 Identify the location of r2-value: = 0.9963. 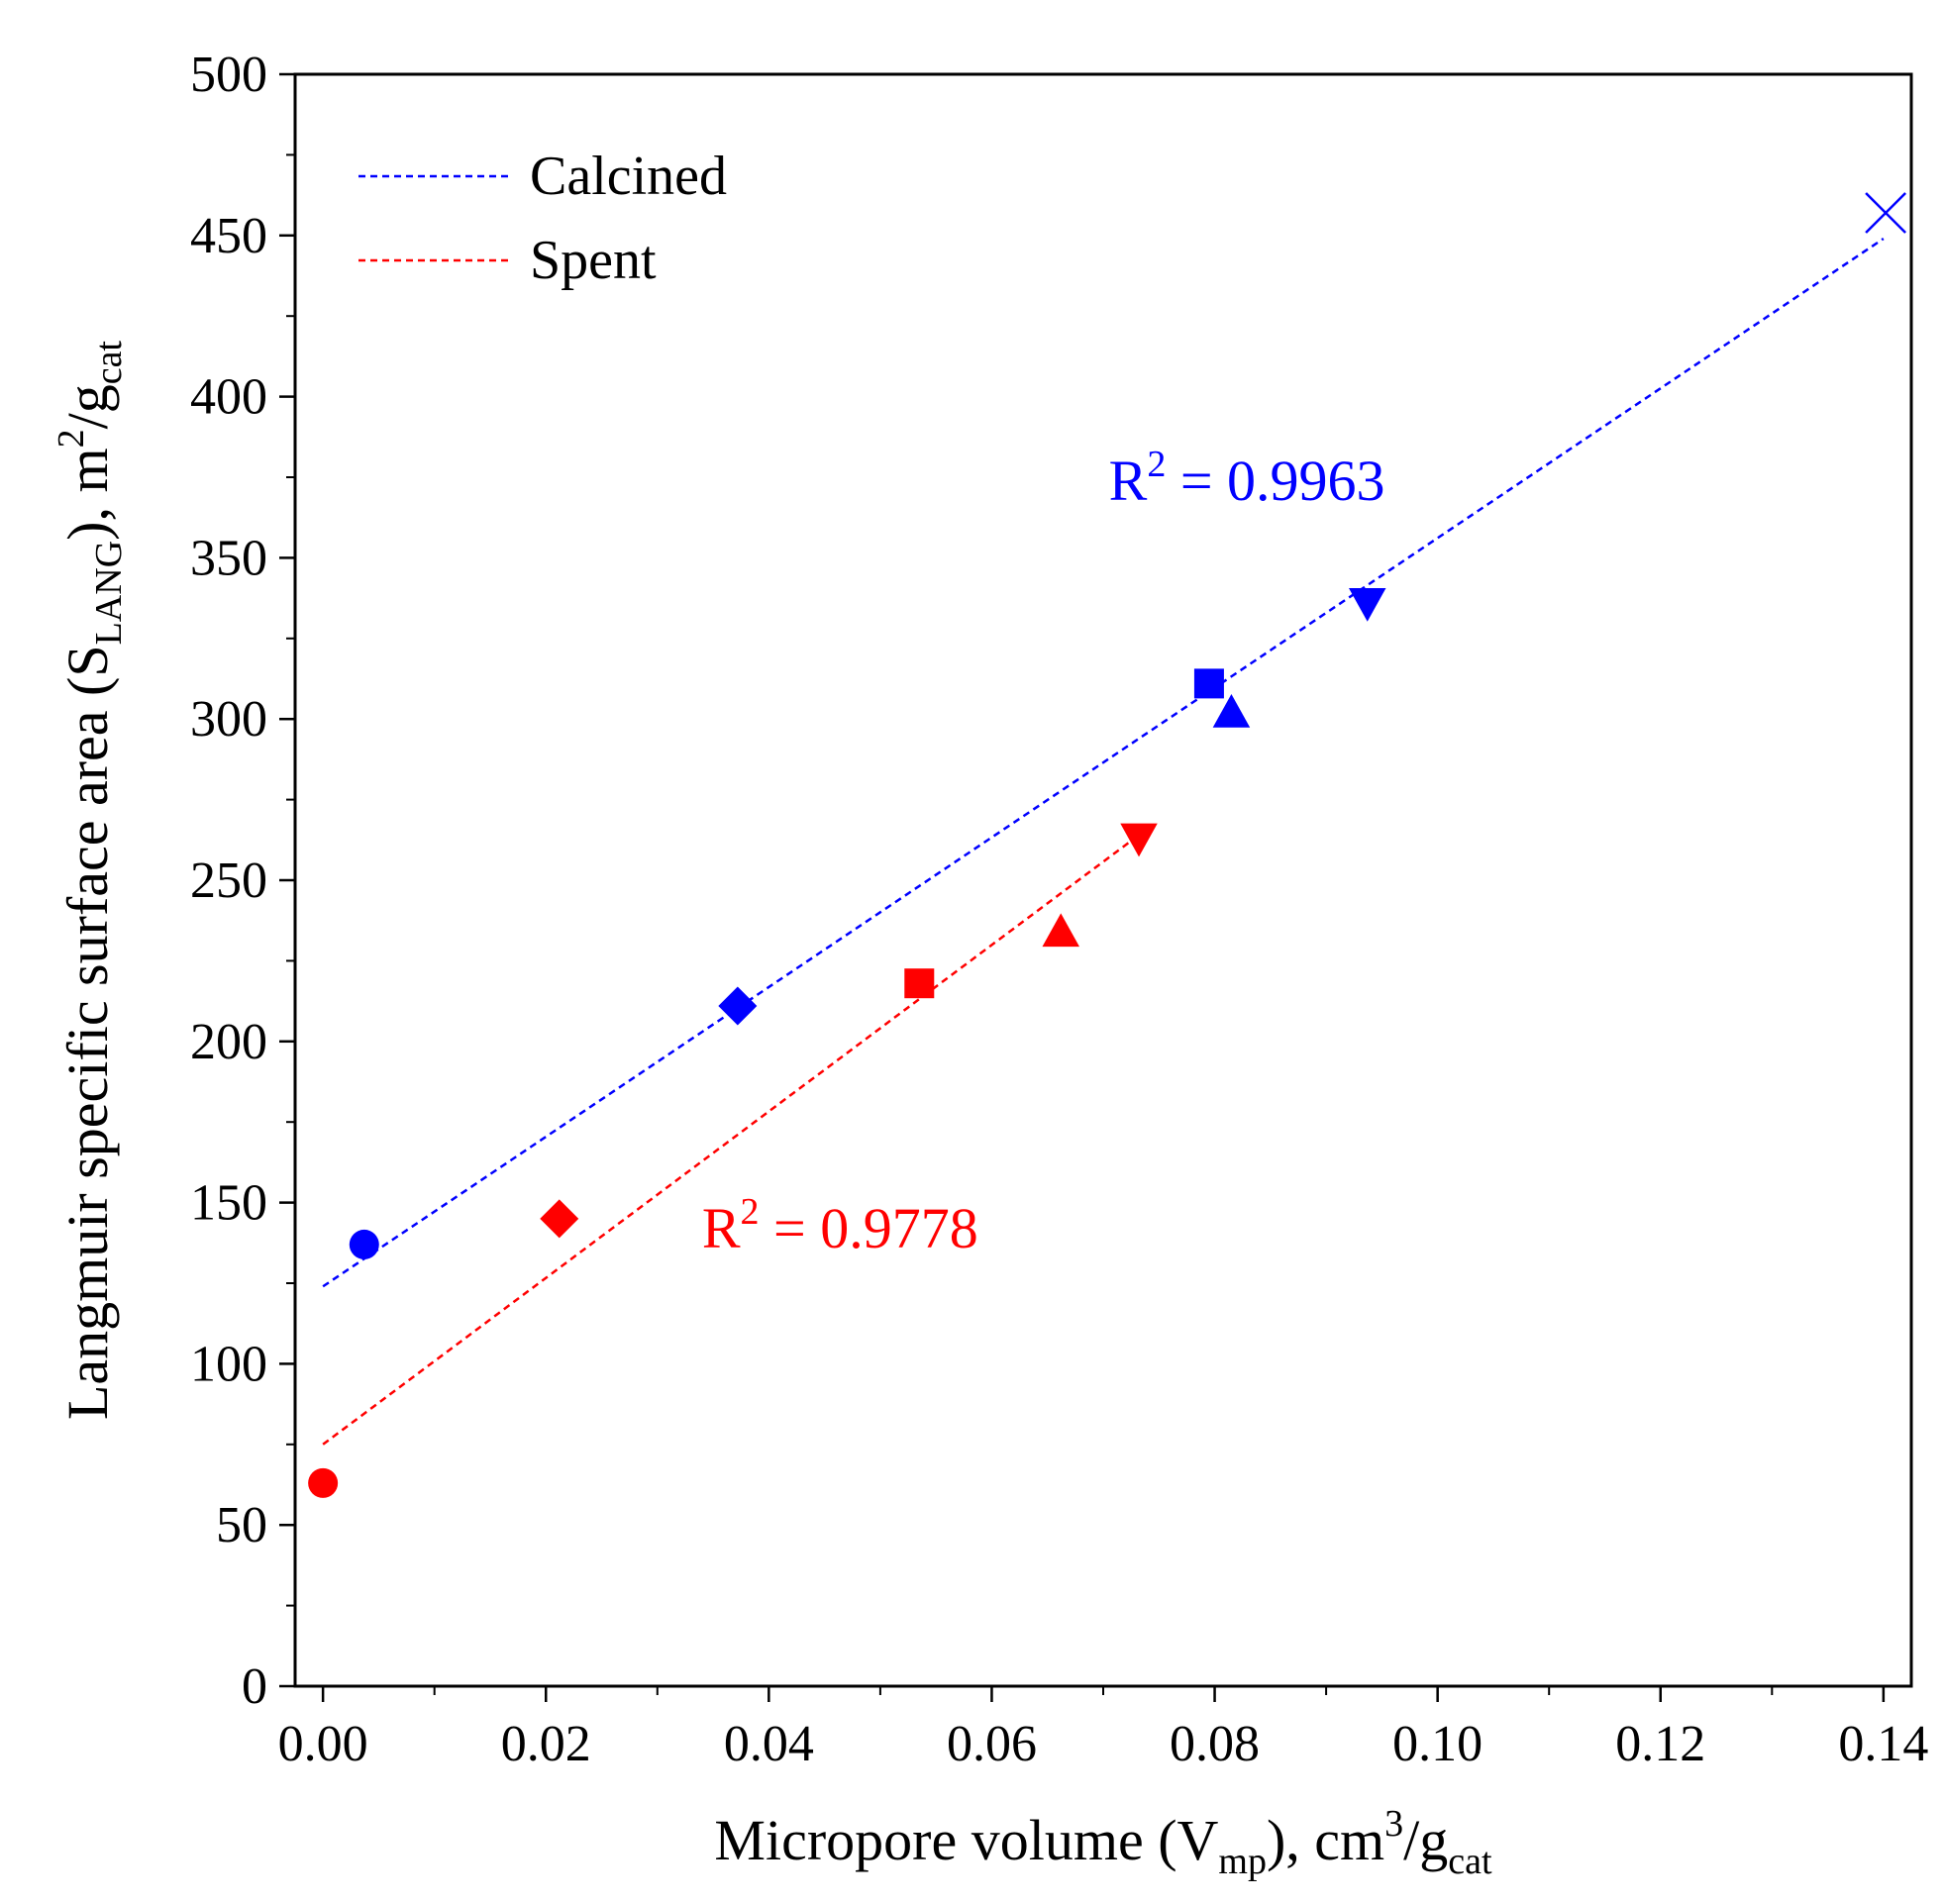
(1275, 481).